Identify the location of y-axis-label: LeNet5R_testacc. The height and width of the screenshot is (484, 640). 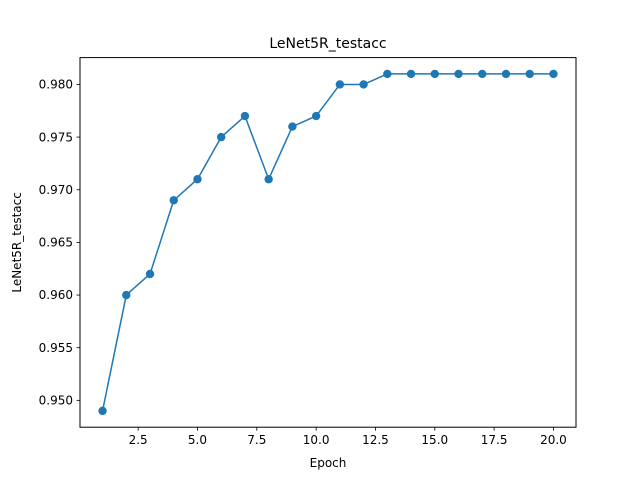
(17, 242).